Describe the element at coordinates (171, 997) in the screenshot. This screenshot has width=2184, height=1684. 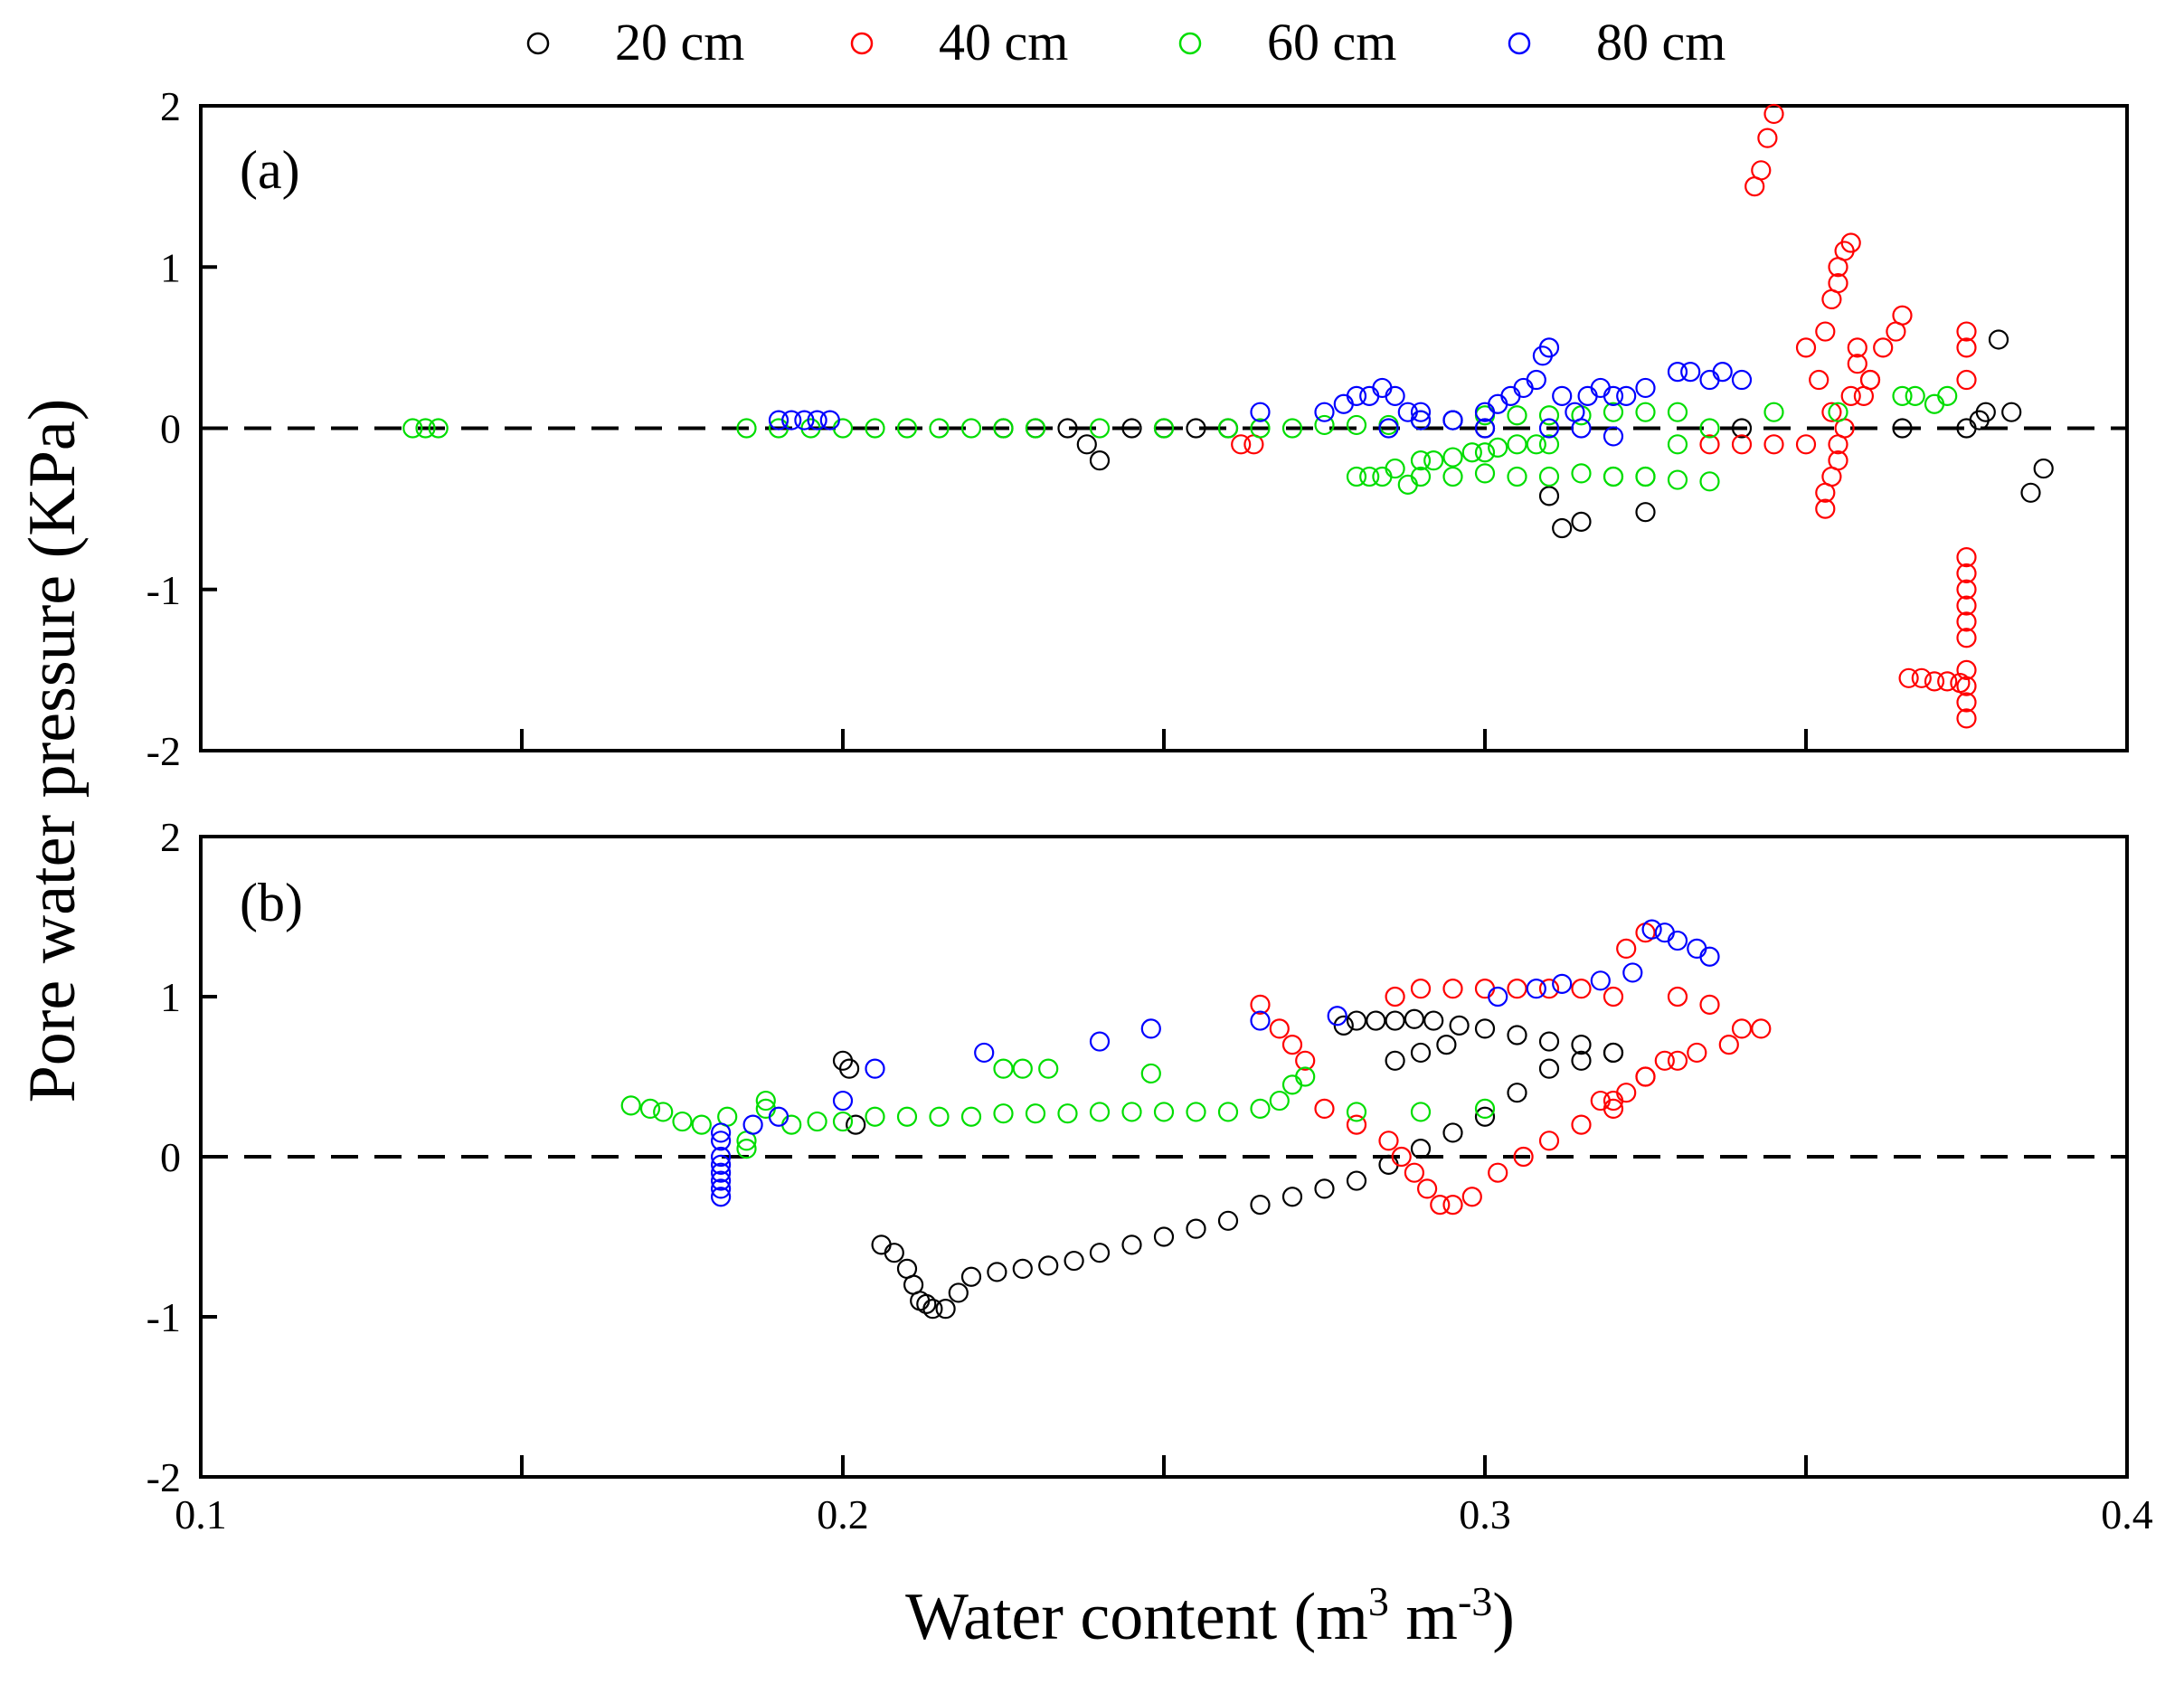
I see `y-tick-label: 1` at that location.